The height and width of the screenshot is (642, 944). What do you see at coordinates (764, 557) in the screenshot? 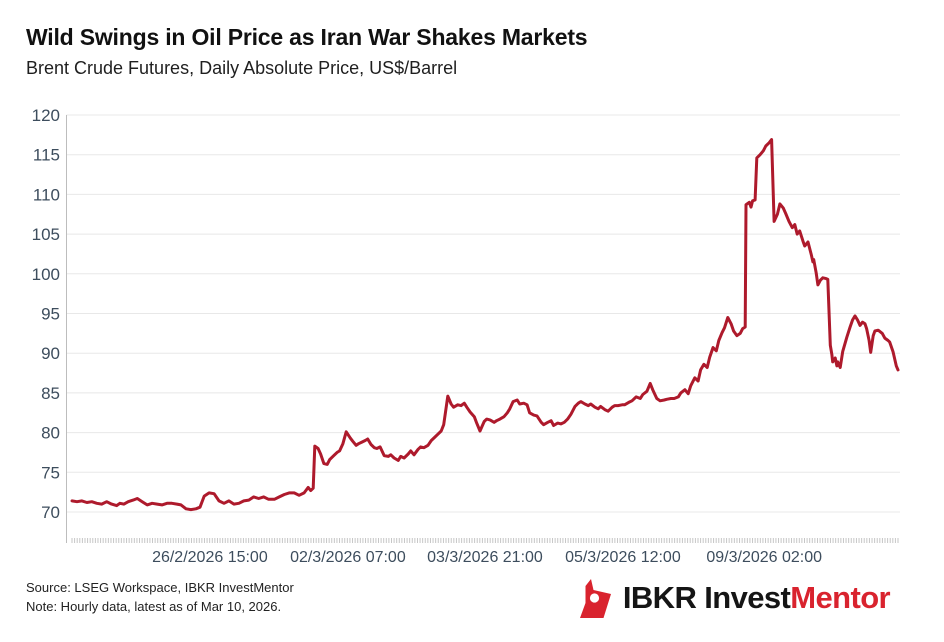
I see `x-axis-tick-label: 09/3/2026 02:00` at bounding box center [764, 557].